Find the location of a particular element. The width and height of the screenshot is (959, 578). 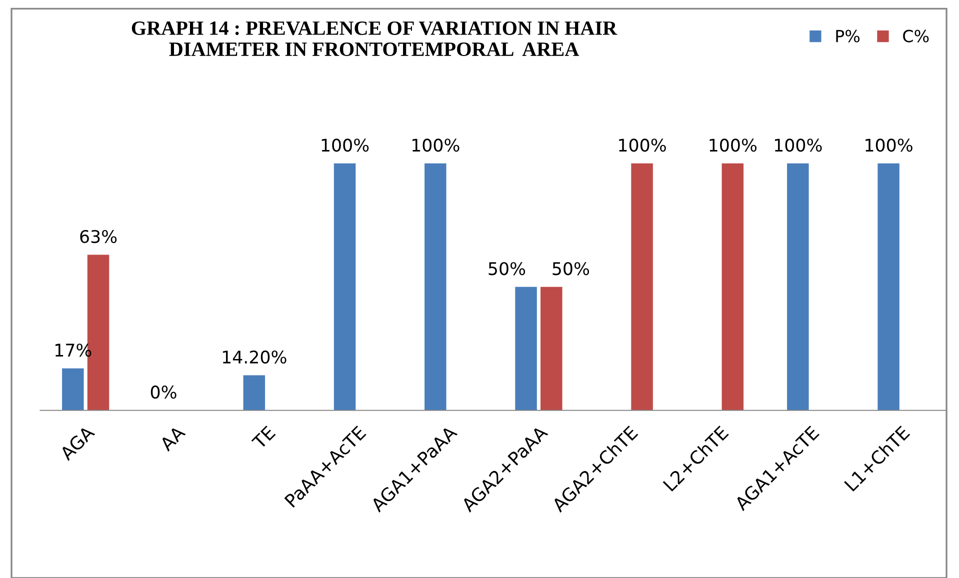

data-label: 14.20% is located at coordinates (254, 357).